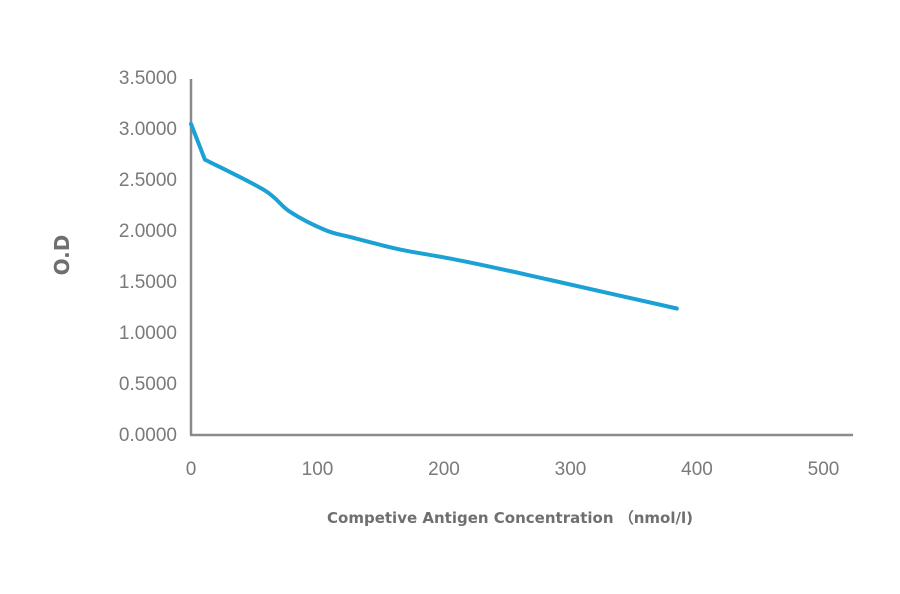 Image resolution: width=900 pixels, height=594 pixels. I want to click on y-tick-label: 2.5000, so click(148, 180).